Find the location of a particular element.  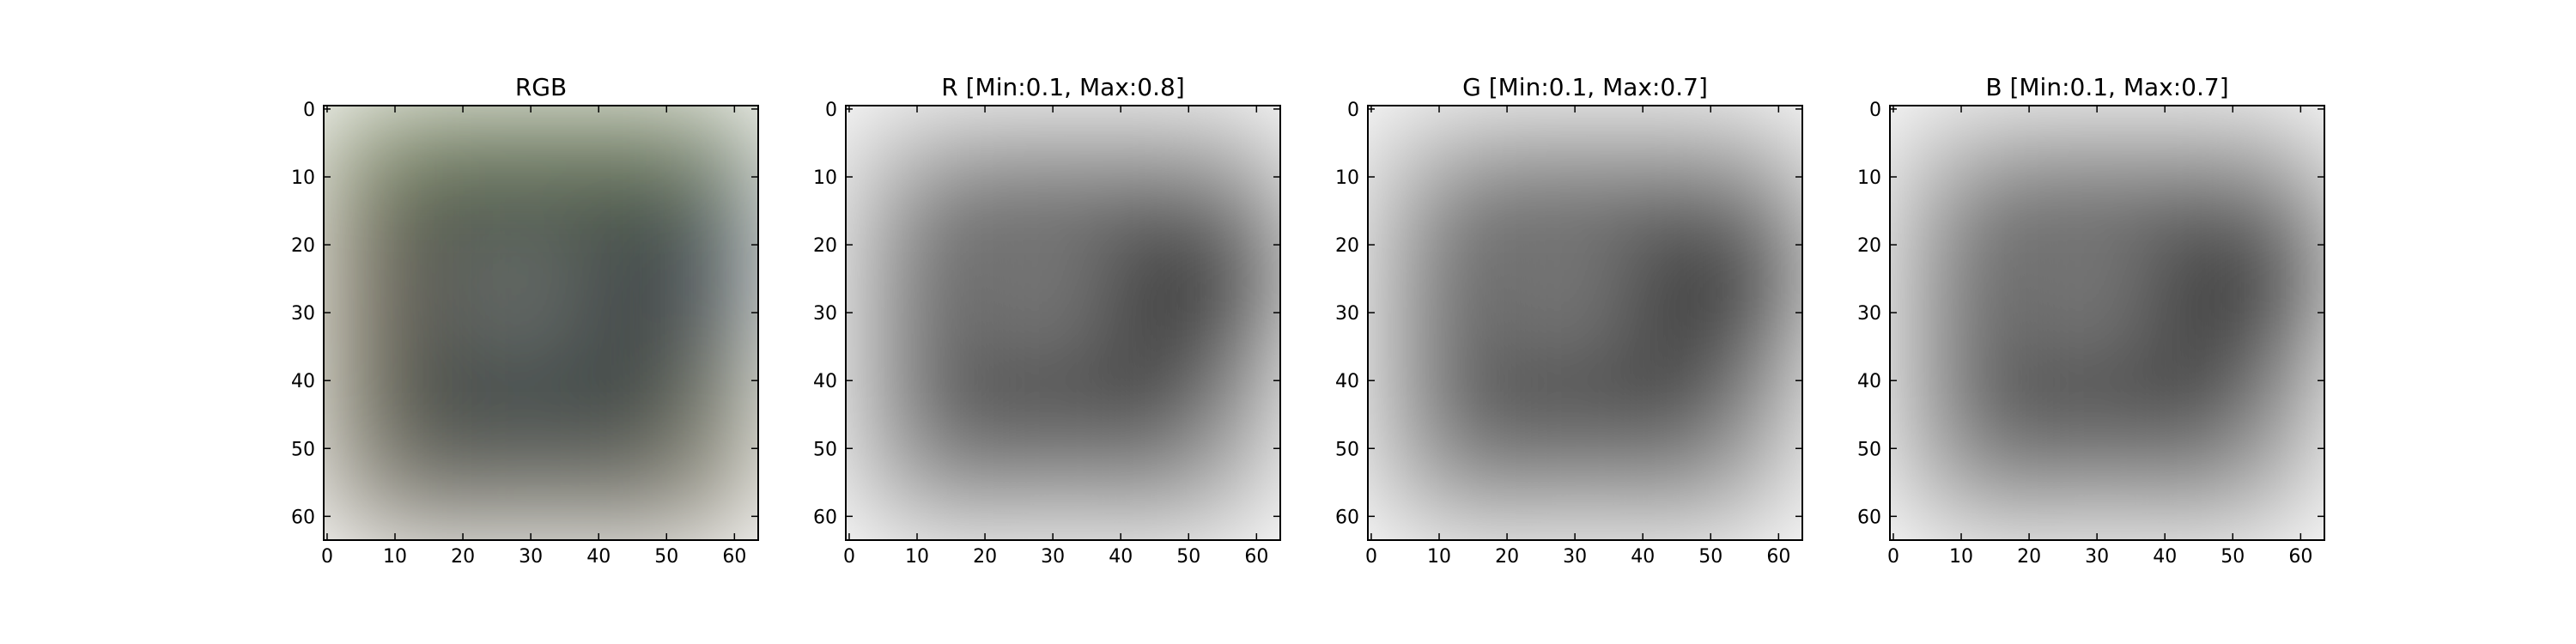

panel-title: B [Min:0.1, Max:0.7] is located at coordinates (2106, 87).